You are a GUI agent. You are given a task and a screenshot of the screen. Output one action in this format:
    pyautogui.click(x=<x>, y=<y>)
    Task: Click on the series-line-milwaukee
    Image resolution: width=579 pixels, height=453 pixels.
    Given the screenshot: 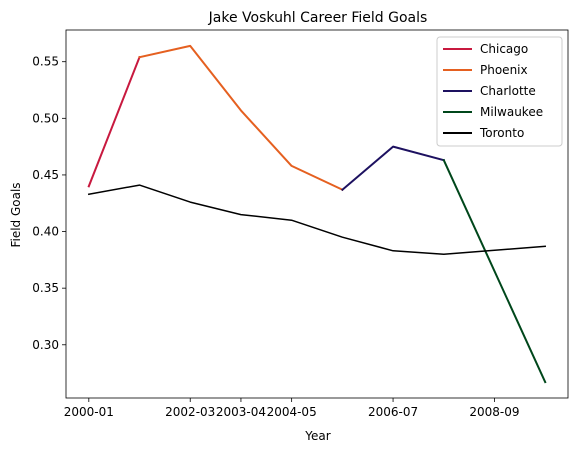 What is the action you would take?
    pyautogui.click(x=494, y=271)
    